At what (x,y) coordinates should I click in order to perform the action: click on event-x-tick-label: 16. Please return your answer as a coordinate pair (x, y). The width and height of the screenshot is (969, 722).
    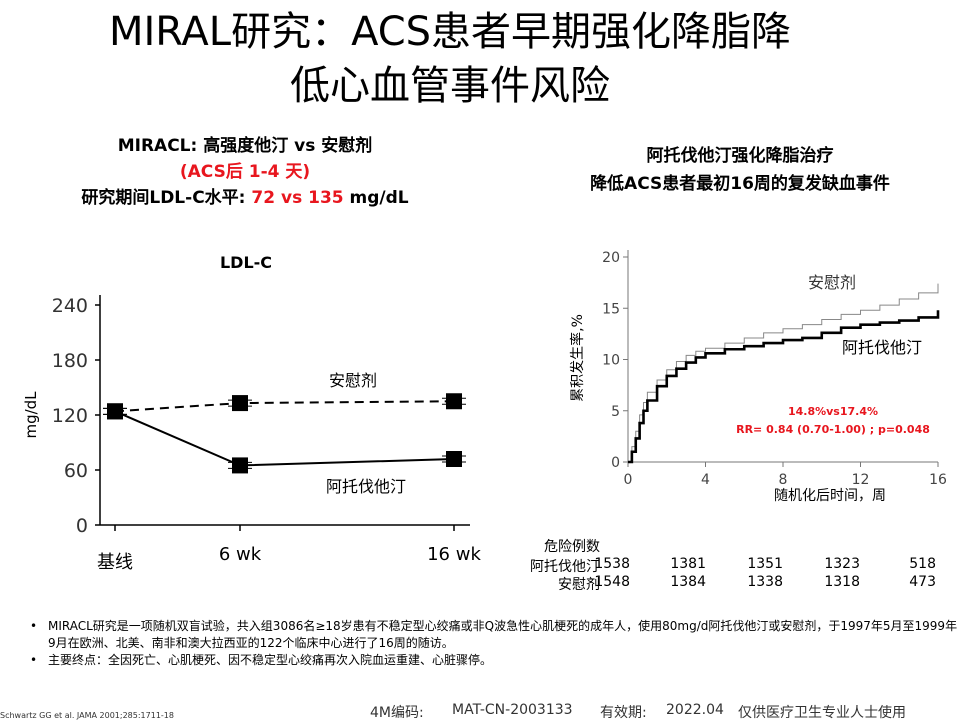
    Looking at the image, I should click on (938, 480).